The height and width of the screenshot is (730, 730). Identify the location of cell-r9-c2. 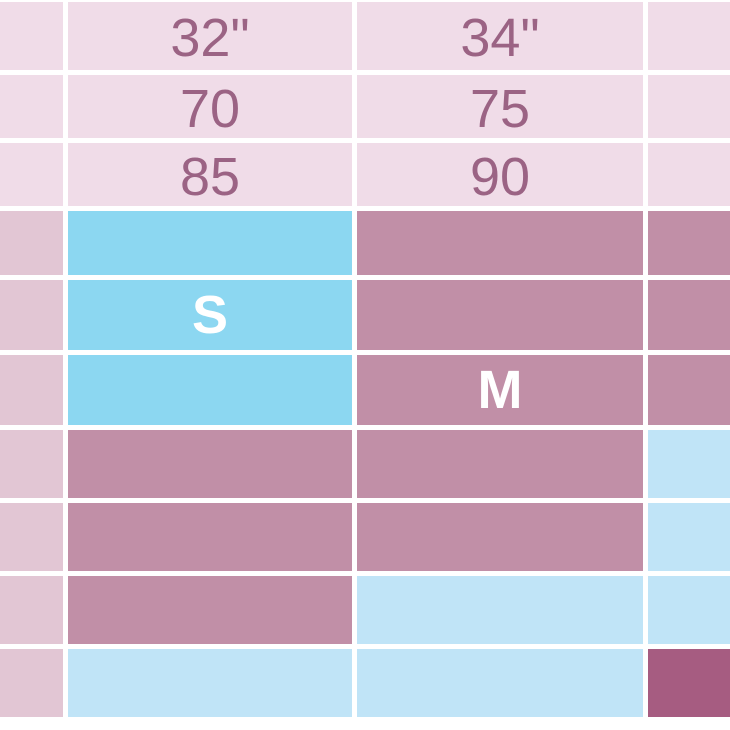
(210, 610).